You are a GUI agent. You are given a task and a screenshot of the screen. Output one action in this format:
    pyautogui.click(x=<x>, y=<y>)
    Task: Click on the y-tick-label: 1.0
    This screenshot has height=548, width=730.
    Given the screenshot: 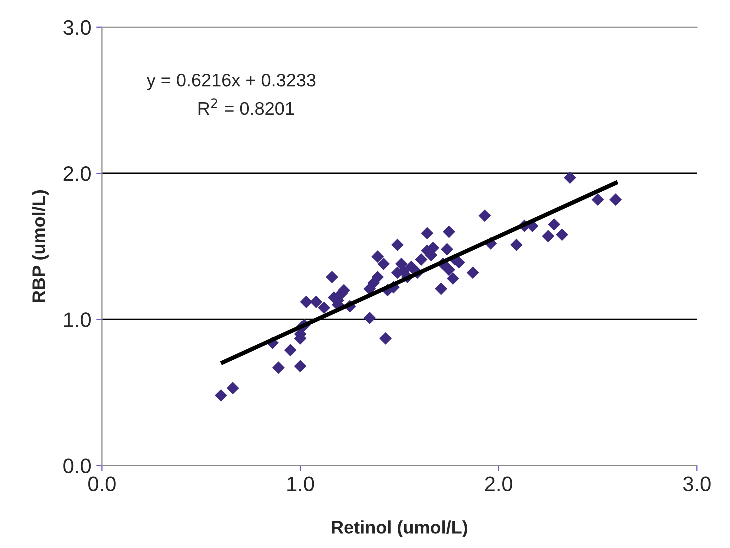 What is the action you would take?
    pyautogui.click(x=77, y=320)
    